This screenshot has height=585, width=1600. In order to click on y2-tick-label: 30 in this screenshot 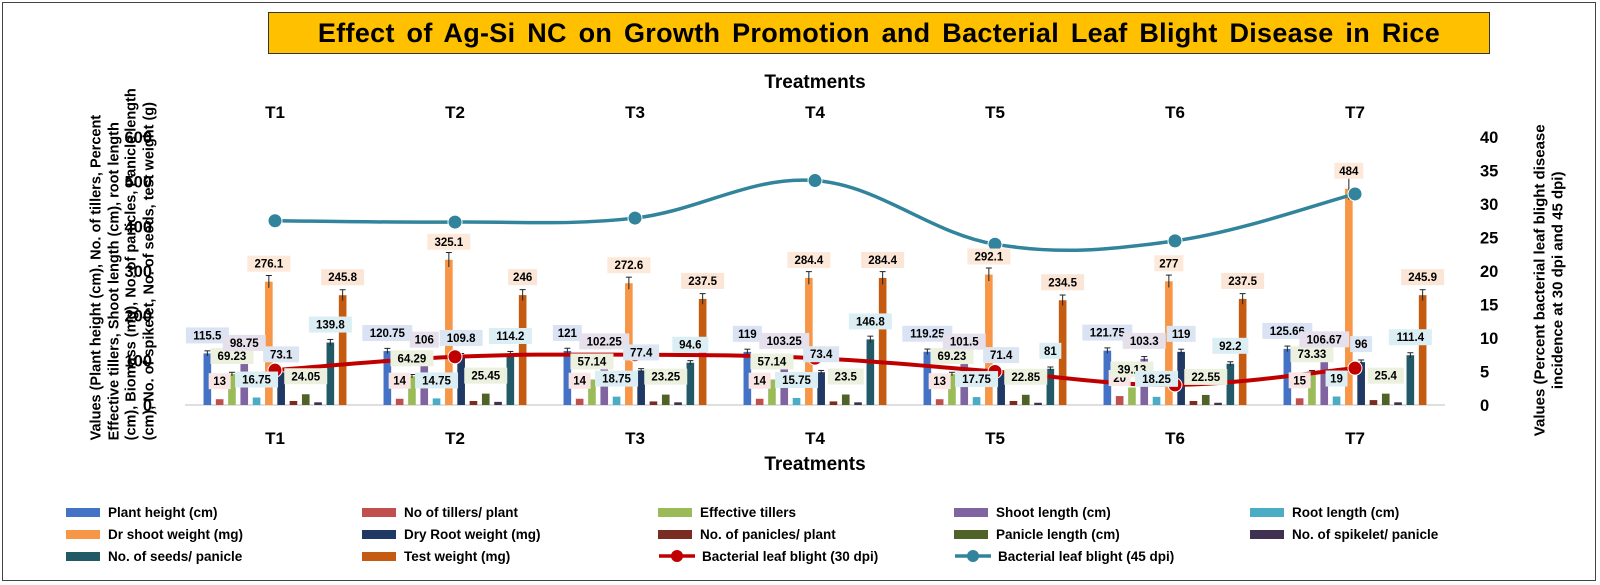, I will do `click(1489, 205)`.